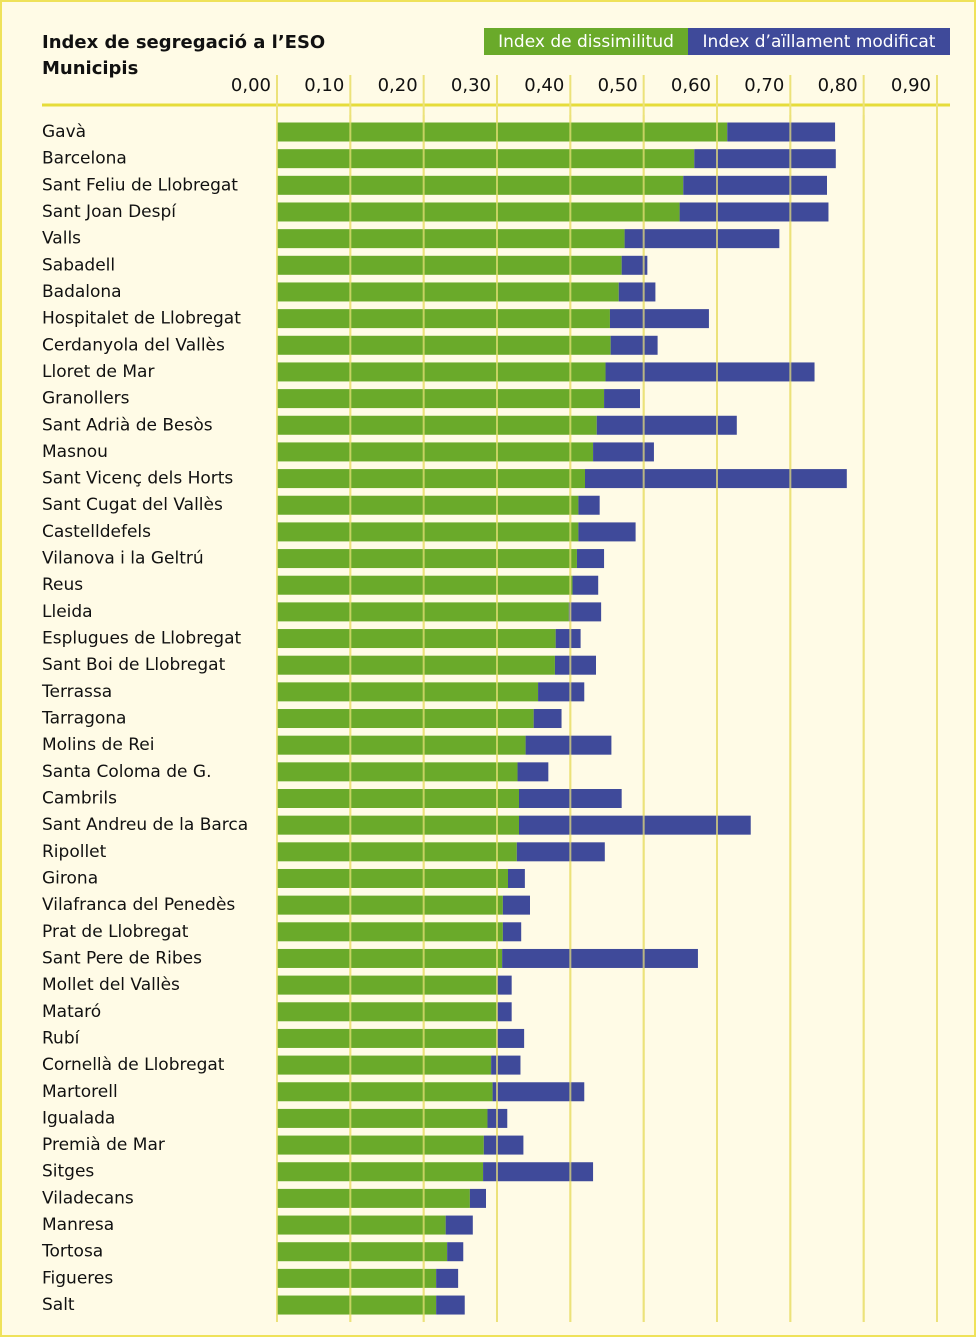 This screenshot has height=1337, width=976. What do you see at coordinates (96, 532) in the screenshot?
I see `y-tick-label: Castelldefels` at bounding box center [96, 532].